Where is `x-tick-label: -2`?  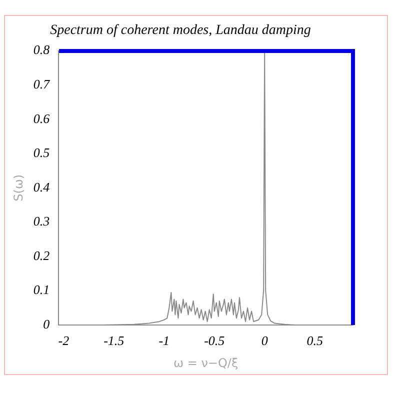
x-tick-label: -2 is located at coordinates (64, 340).